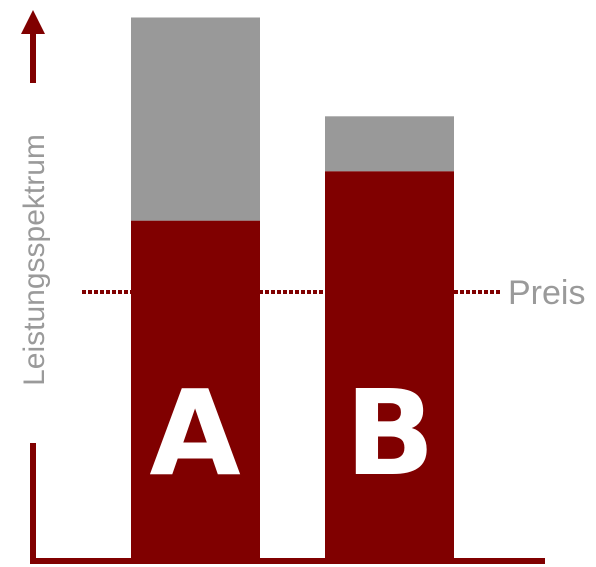 Image resolution: width=596 pixels, height=567 pixels. What do you see at coordinates (390, 433) in the screenshot?
I see `category-label-b: B` at bounding box center [390, 433].